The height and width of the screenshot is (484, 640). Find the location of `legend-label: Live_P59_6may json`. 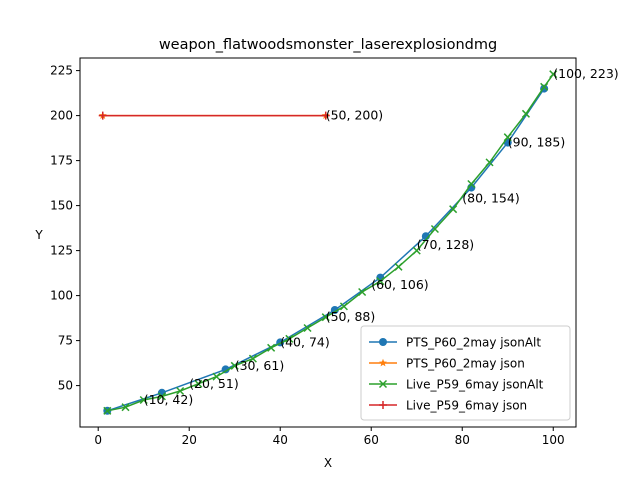

legend-label: Live_P59_6may json is located at coordinates (466, 406).